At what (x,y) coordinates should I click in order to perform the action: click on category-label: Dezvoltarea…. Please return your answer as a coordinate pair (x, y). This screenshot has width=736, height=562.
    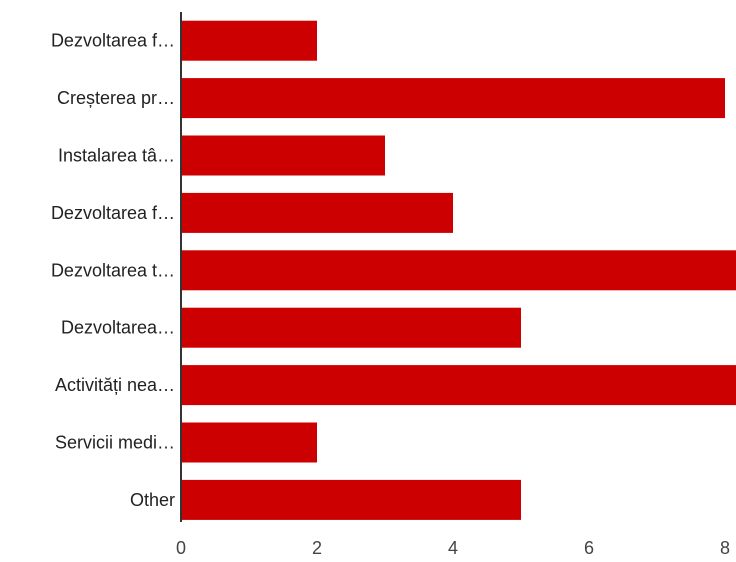
    Looking at the image, I should click on (118, 328).